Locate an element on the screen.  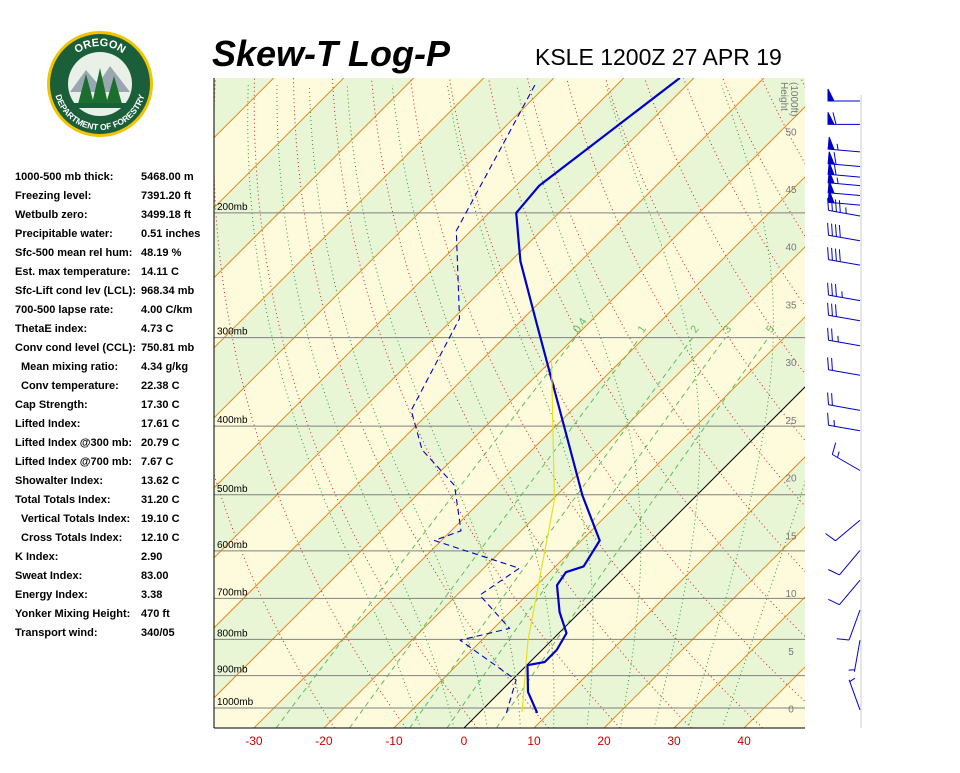
wind-barbs is located at coordinates (843, 399).